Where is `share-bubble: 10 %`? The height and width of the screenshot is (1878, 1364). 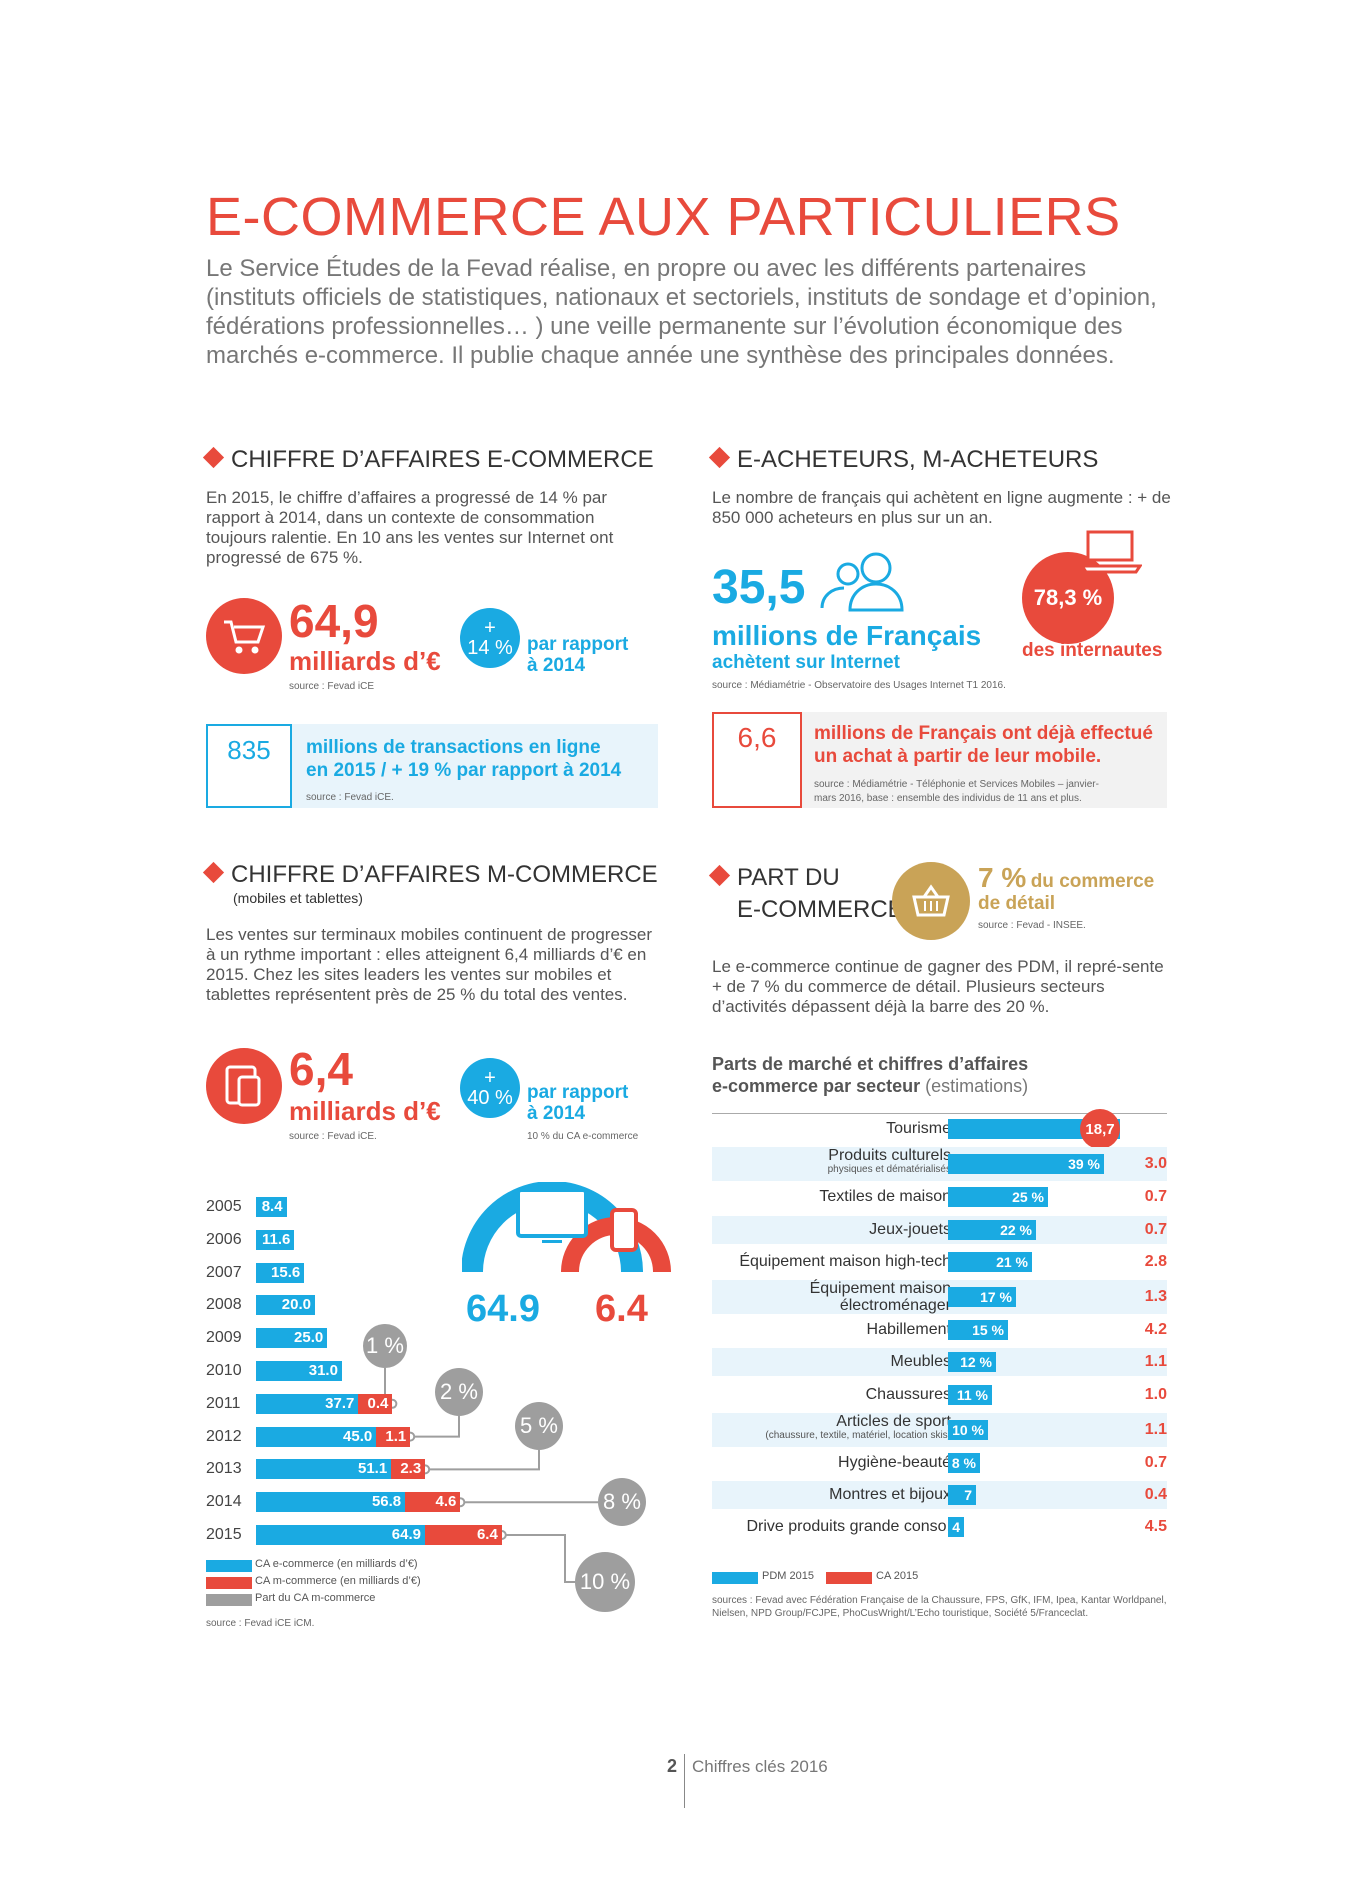
share-bubble: 10 % is located at coordinates (605, 1582).